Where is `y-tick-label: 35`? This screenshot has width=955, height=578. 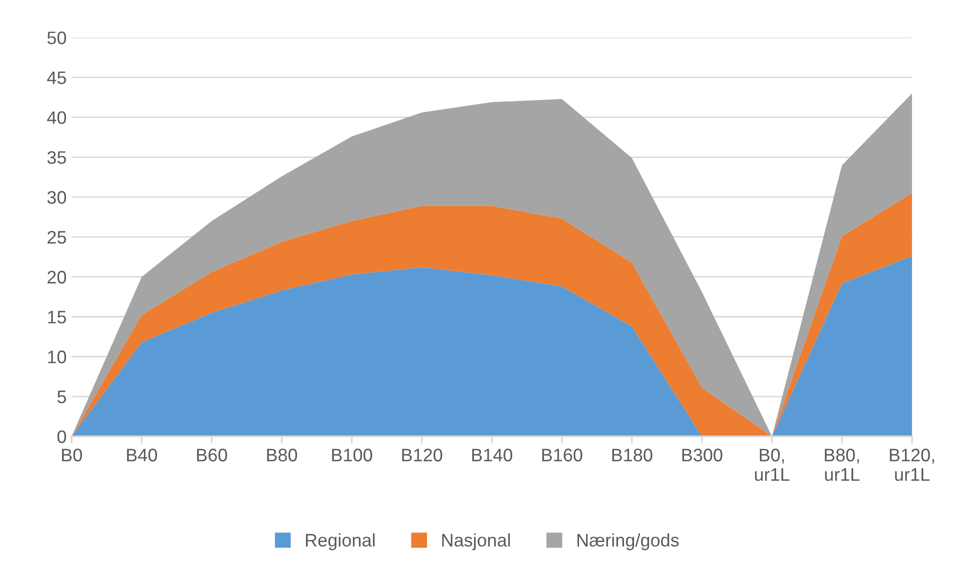
y-tick-label: 35 is located at coordinates (56, 157).